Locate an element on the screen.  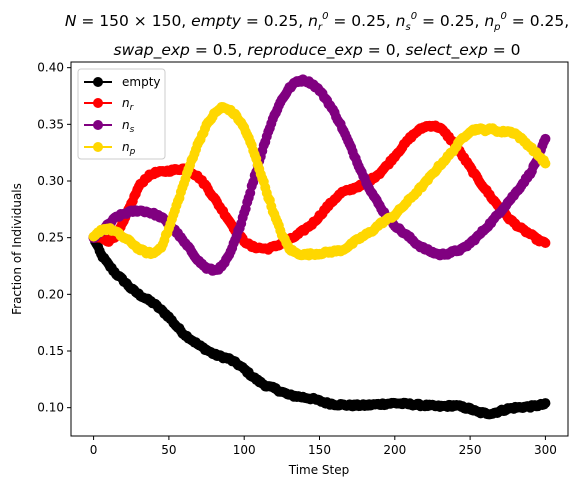
legend-label-empty: empty is located at coordinates (141, 82).